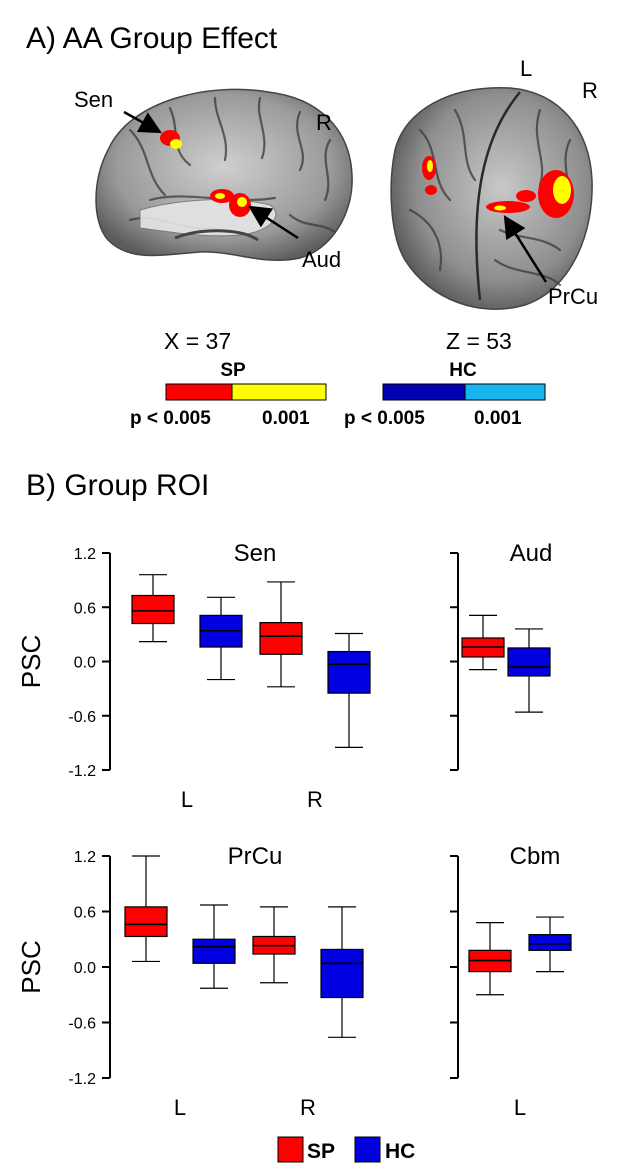 This screenshot has height=1164, width=617. What do you see at coordinates (117, 485) in the screenshot?
I see `panel-b-heading: B) Group ROI` at bounding box center [117, 485].